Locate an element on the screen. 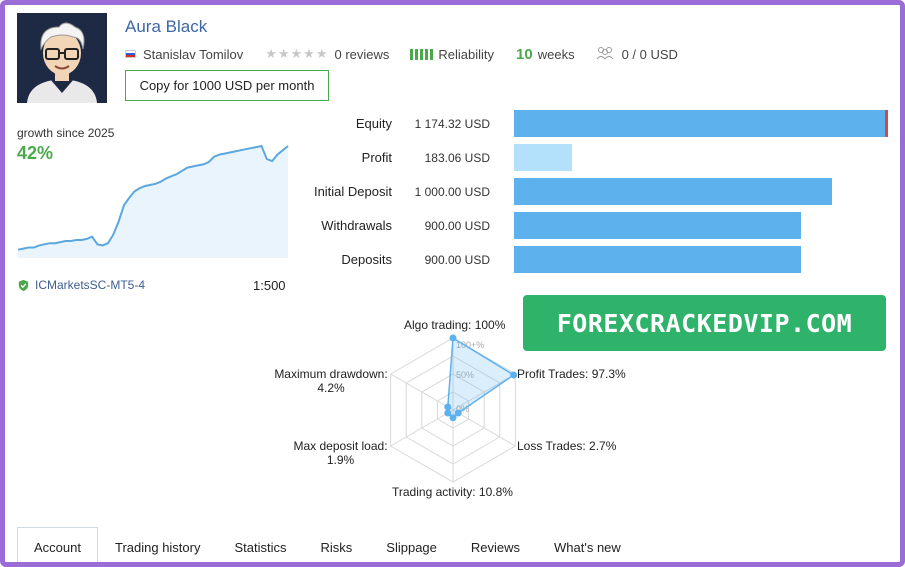 This screenshot has width=905, height=567. rating-stars-icon: ★★★★★ is located at coordinates (297, 53).